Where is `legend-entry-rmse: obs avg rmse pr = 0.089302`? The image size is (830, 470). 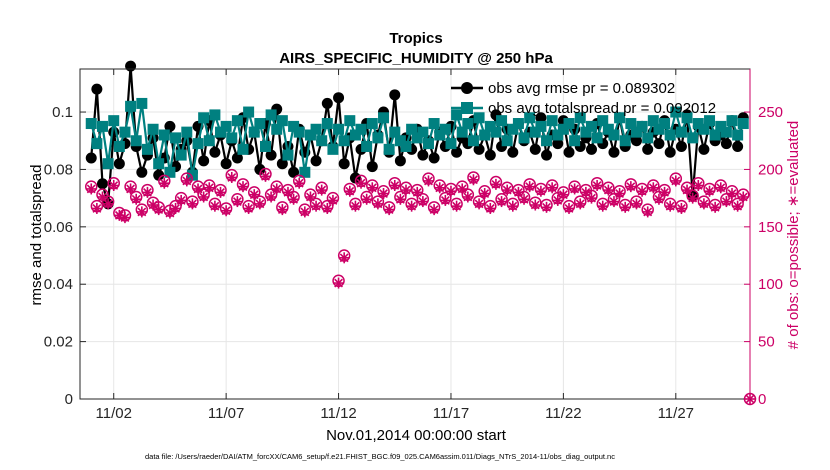
legend-entry-rmse: obs avg rmse pr = 0.089302 is located at coordinates (563, 88).